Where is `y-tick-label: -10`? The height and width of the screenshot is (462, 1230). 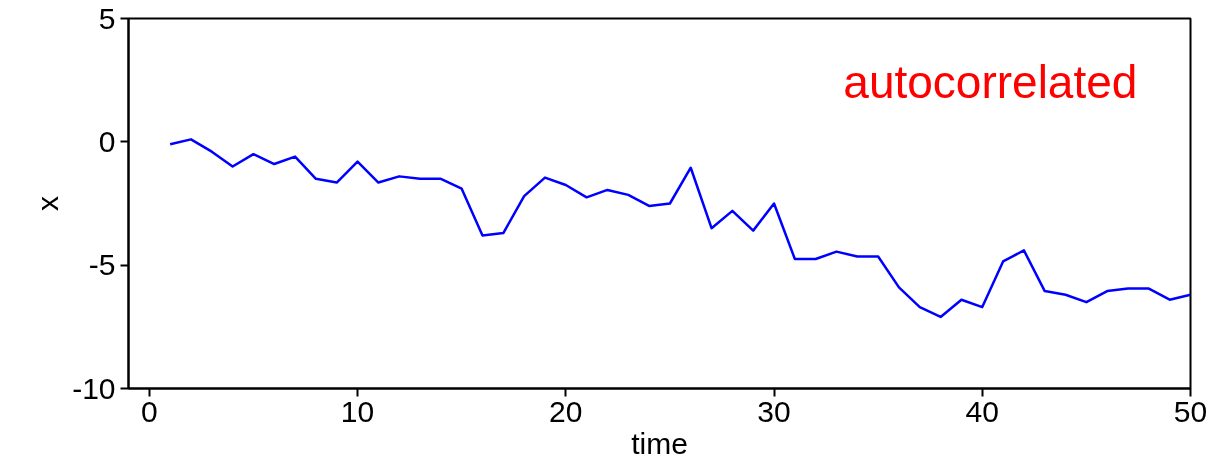
y-tick-label: -10 is located at coordinates (94, 388).